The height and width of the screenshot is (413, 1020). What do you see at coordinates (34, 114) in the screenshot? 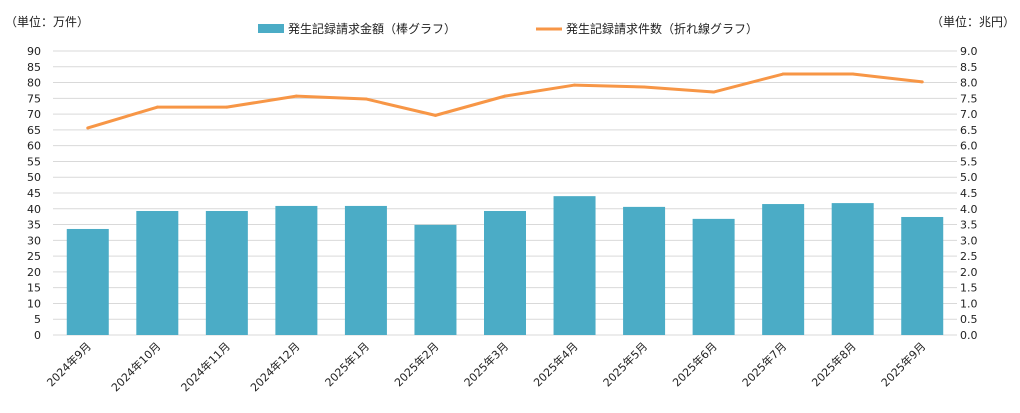
I see `left-tick-label: 70` at bounding box center [34, 114].